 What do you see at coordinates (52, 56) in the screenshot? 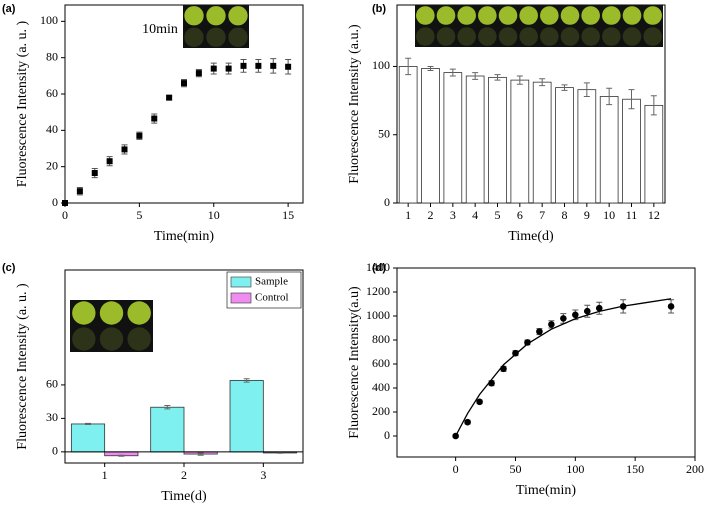
I see `y-tick-label: 80` at bounding box center [52, 56].